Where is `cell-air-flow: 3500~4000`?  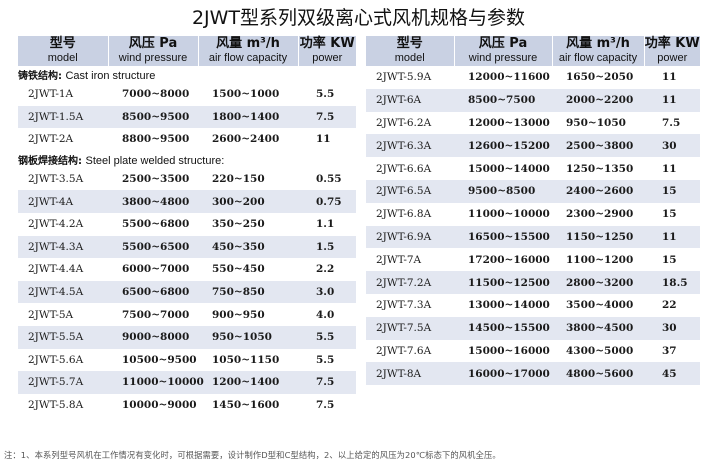
cell-air-flow: 3500~4000 is located at coordinates (598, 305).